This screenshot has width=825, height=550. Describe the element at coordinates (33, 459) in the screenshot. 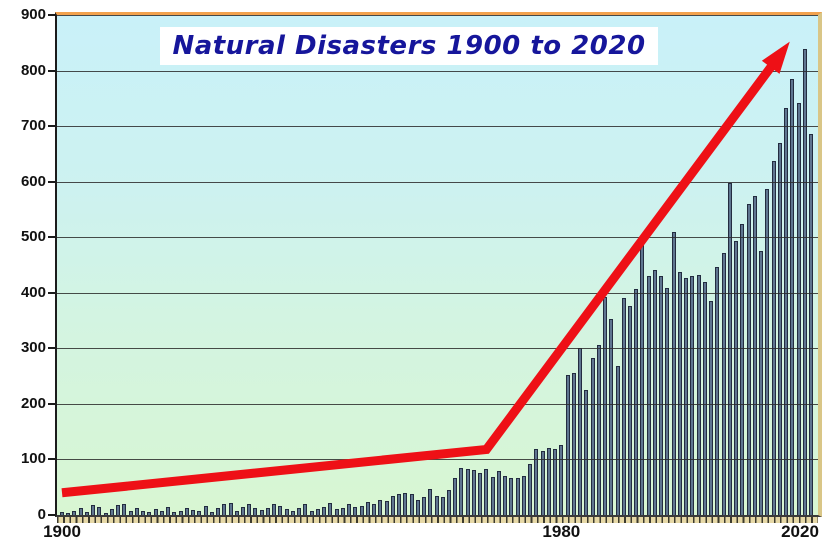

I see `y-axis-tick-label: 100` at that location.